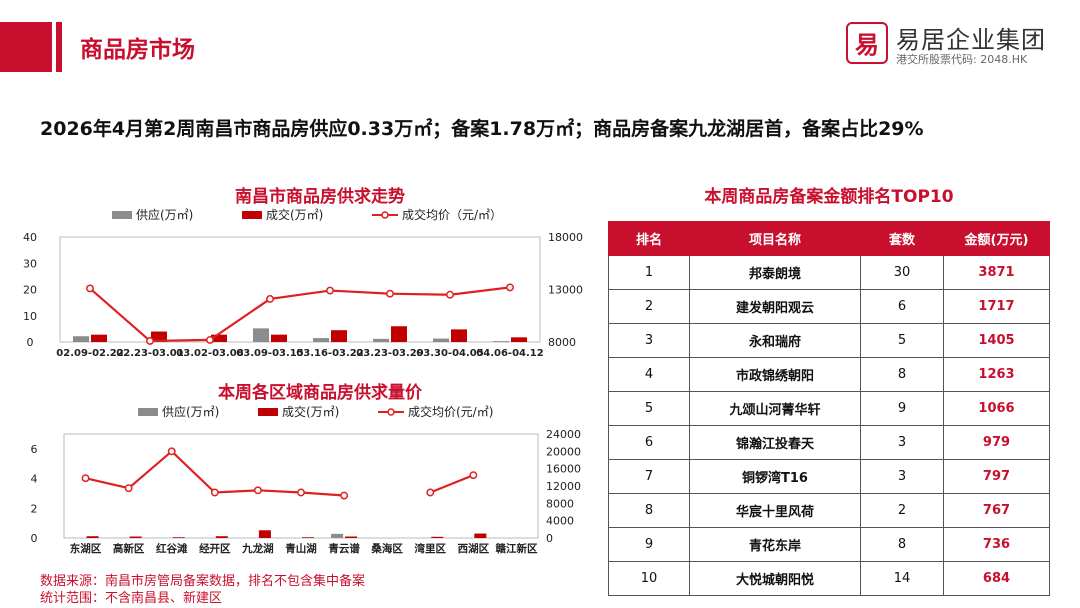 Image resolution: width=1080 pixels, height=608 pixels. Describe the element at coordinates (649, 510) in the screenshot. I see `rank-cell: 8` at that location.